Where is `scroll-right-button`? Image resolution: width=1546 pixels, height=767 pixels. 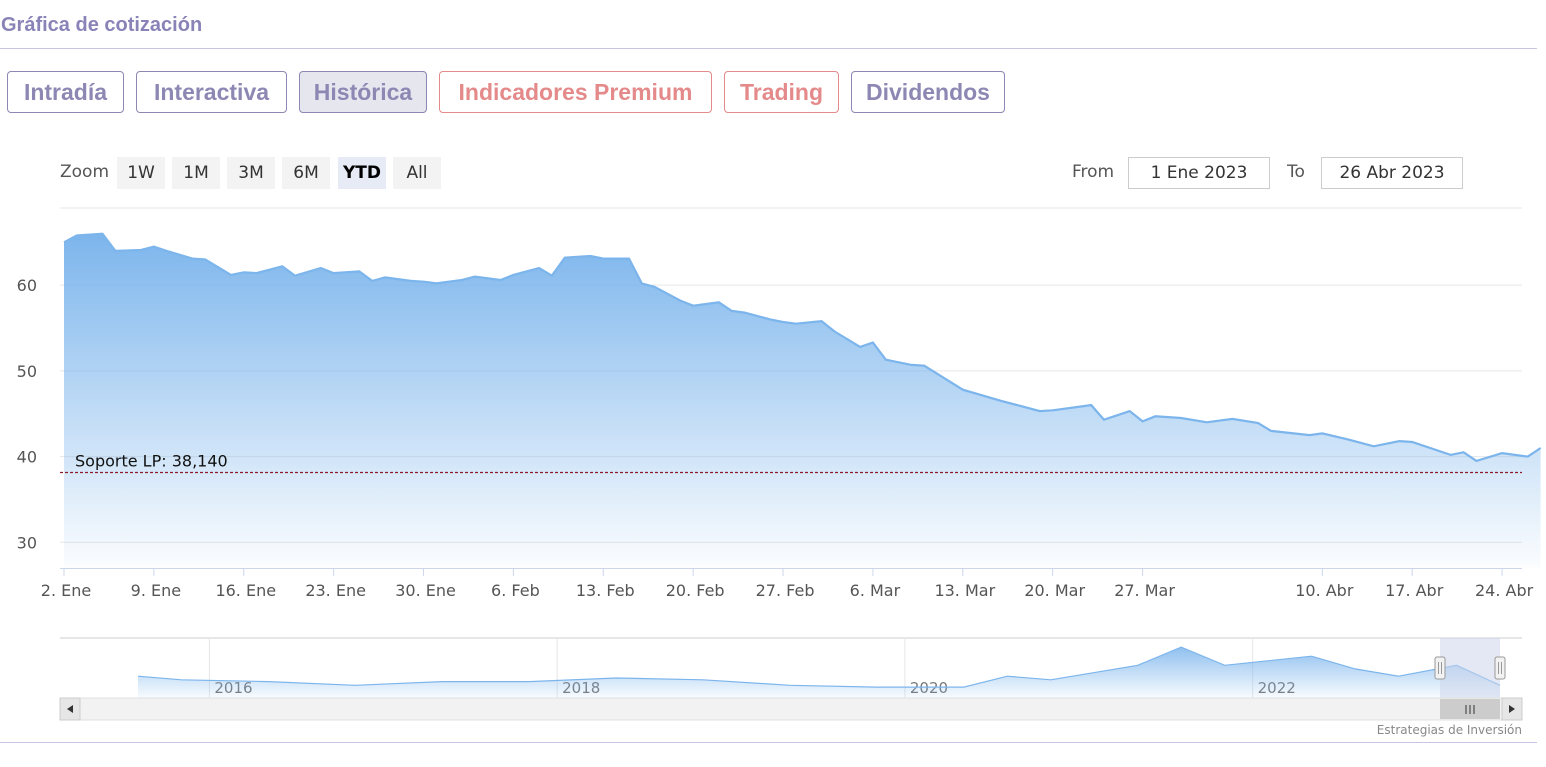 scroll-right-button is located at coordinates (1512, 709).